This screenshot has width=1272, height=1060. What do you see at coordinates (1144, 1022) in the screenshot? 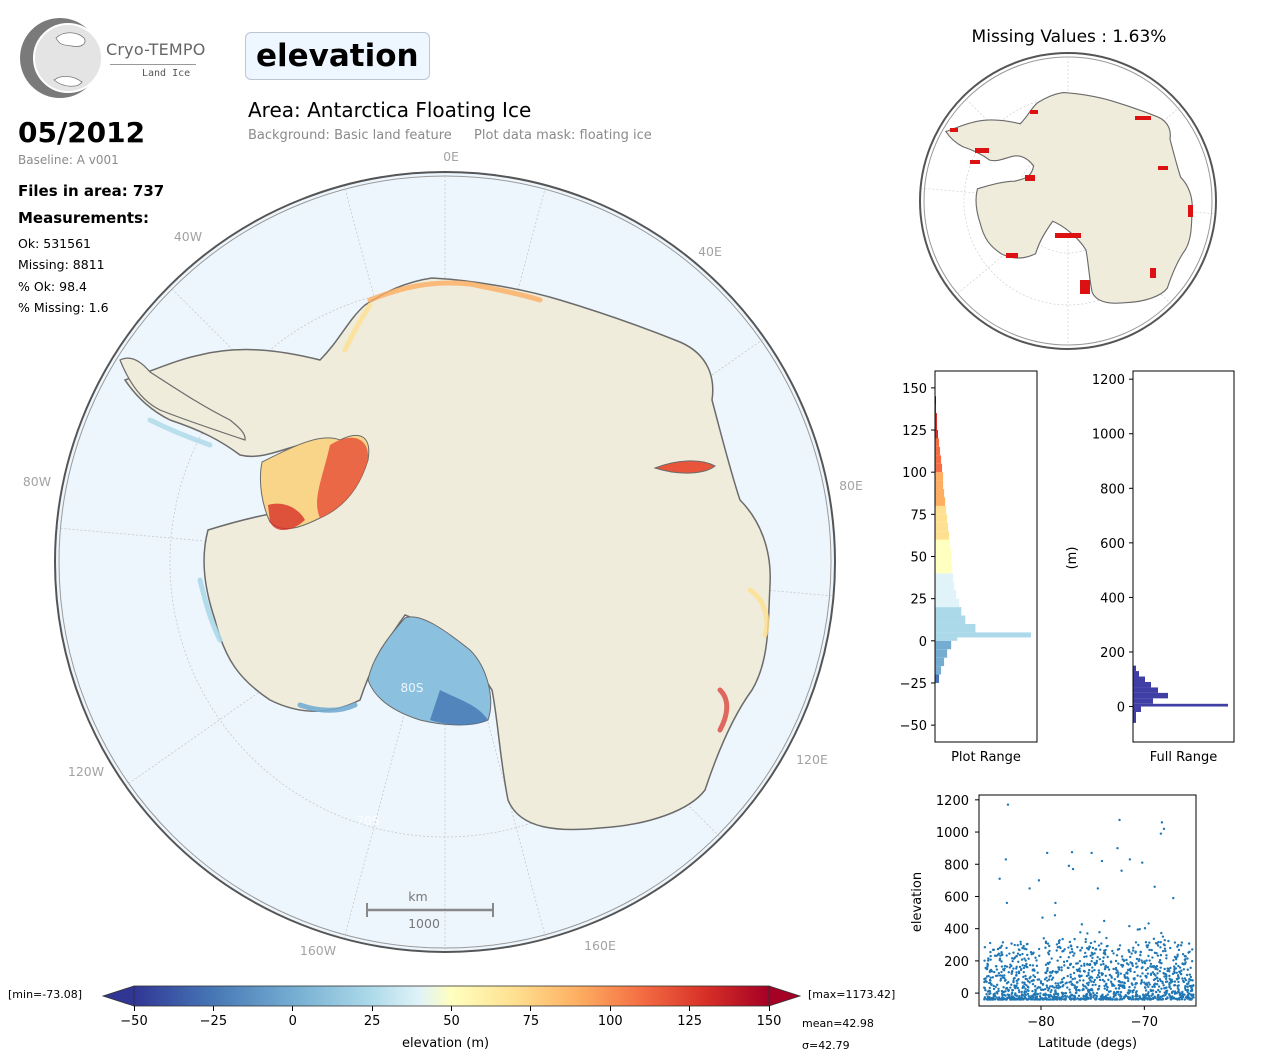
I see `scatter-xtick-label: −70` at bounding box center [1144, 1022].